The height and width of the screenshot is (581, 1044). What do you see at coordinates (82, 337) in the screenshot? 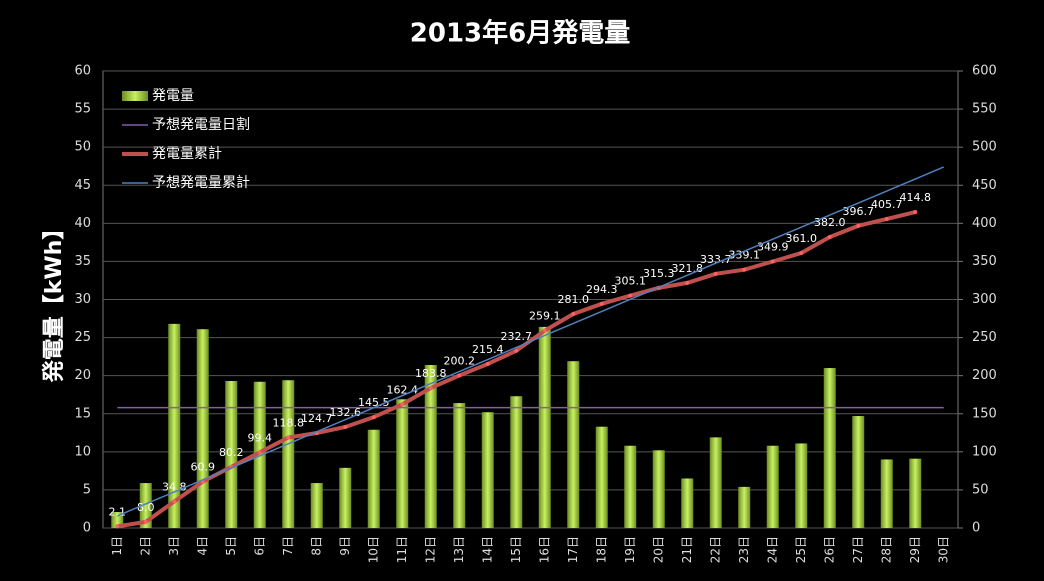
I see `y-tick-label: 25` at bounding box center [82, 337].